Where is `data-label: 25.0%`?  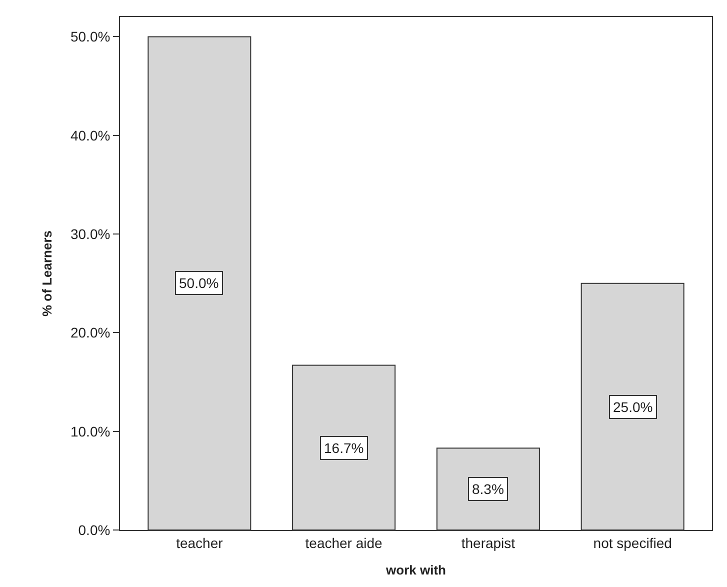
data-label: 25.0% is located at coordinates (633, 407).